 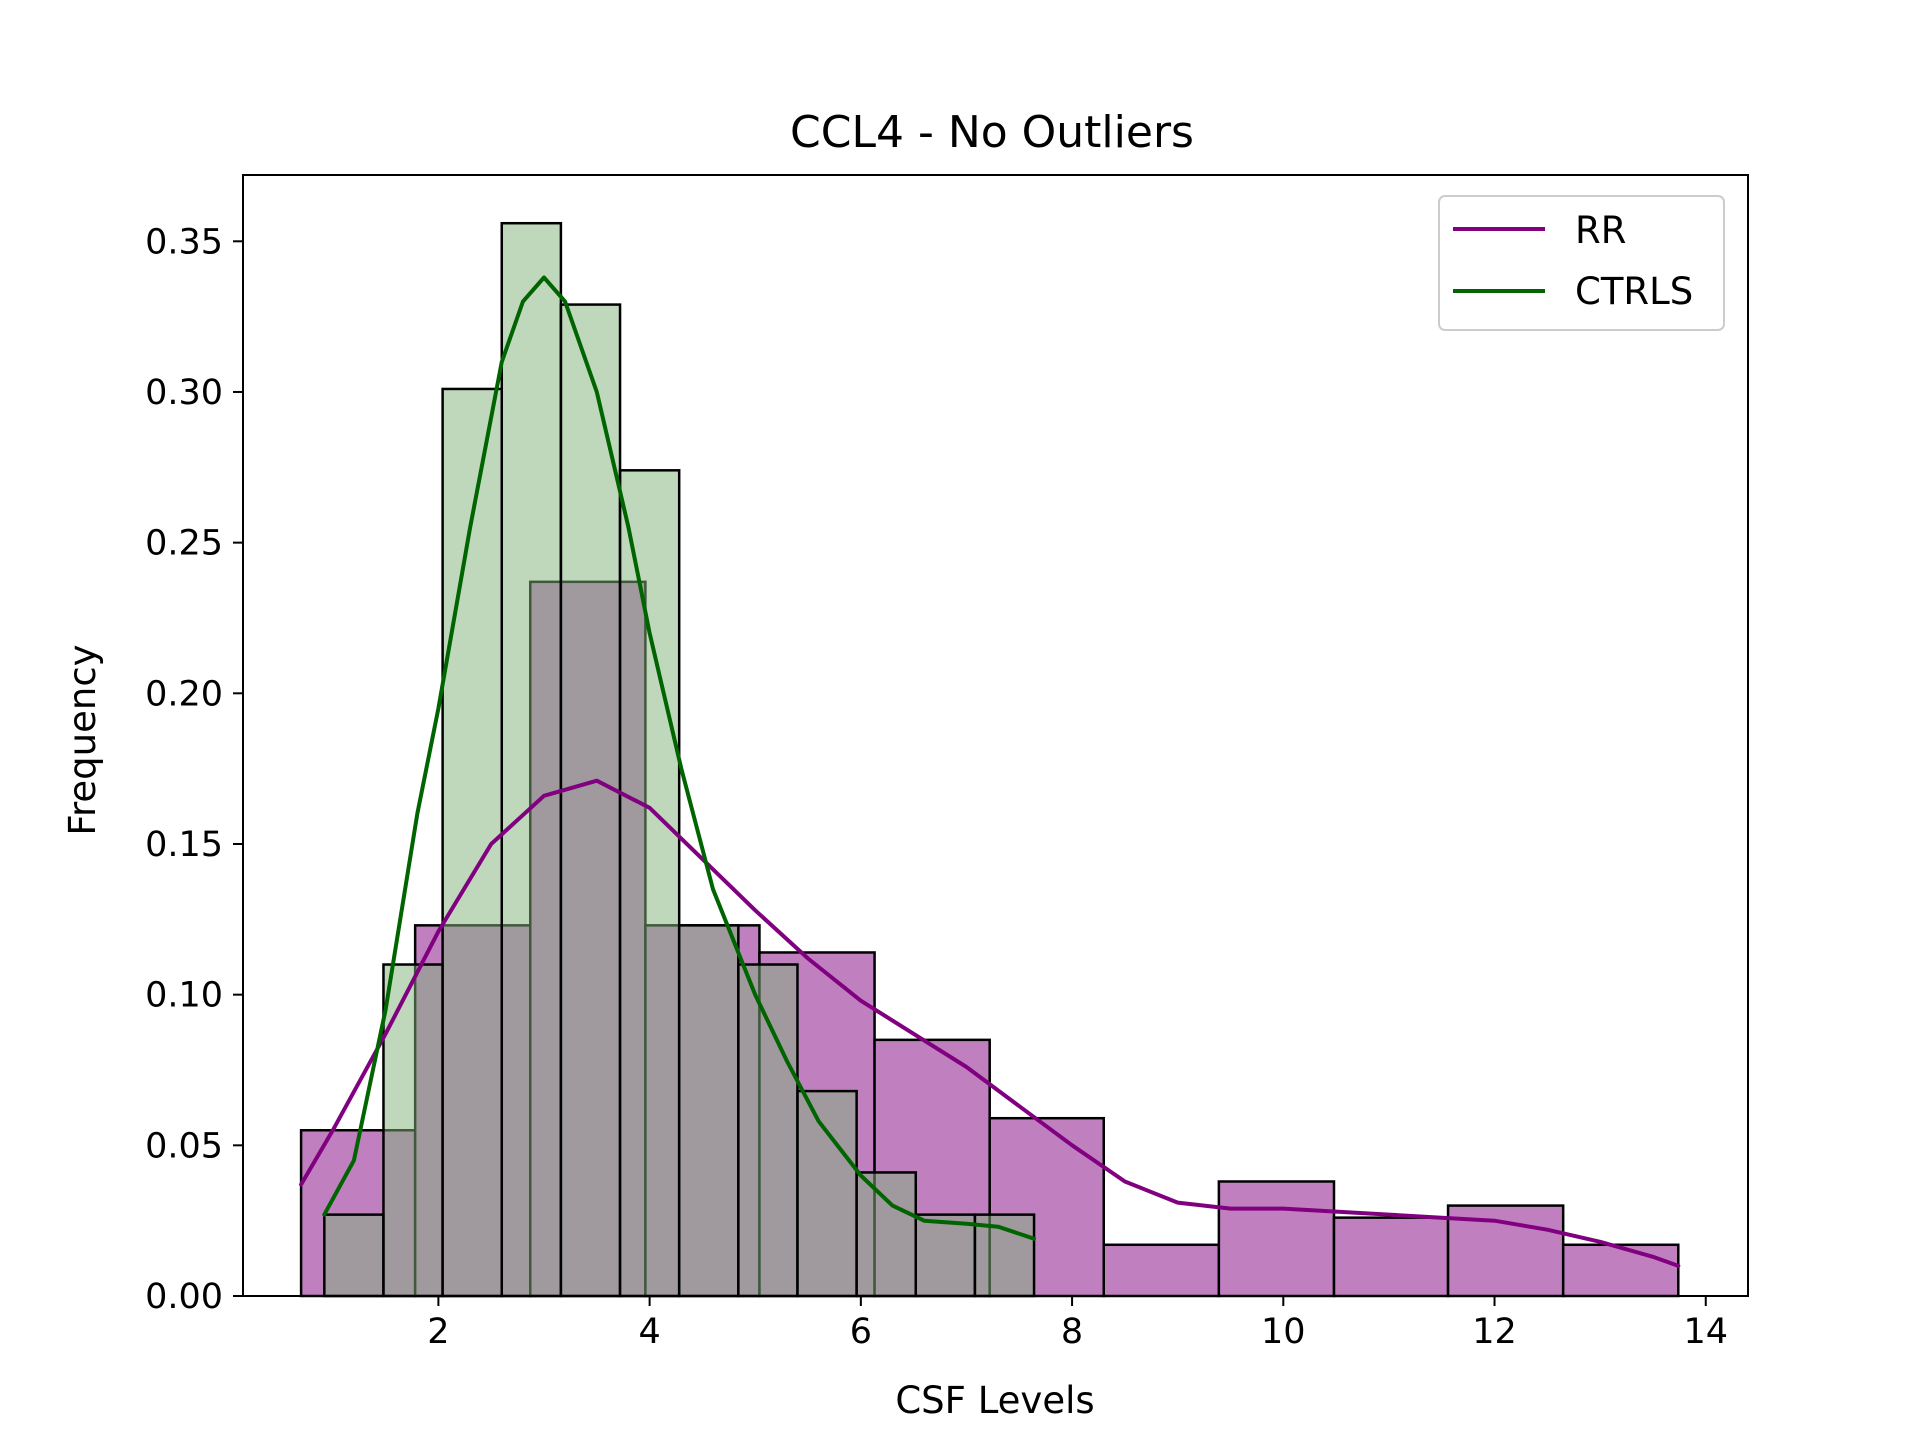 I want to click on x-axis-label: CSF Levels, so click(x=994, y=1400).